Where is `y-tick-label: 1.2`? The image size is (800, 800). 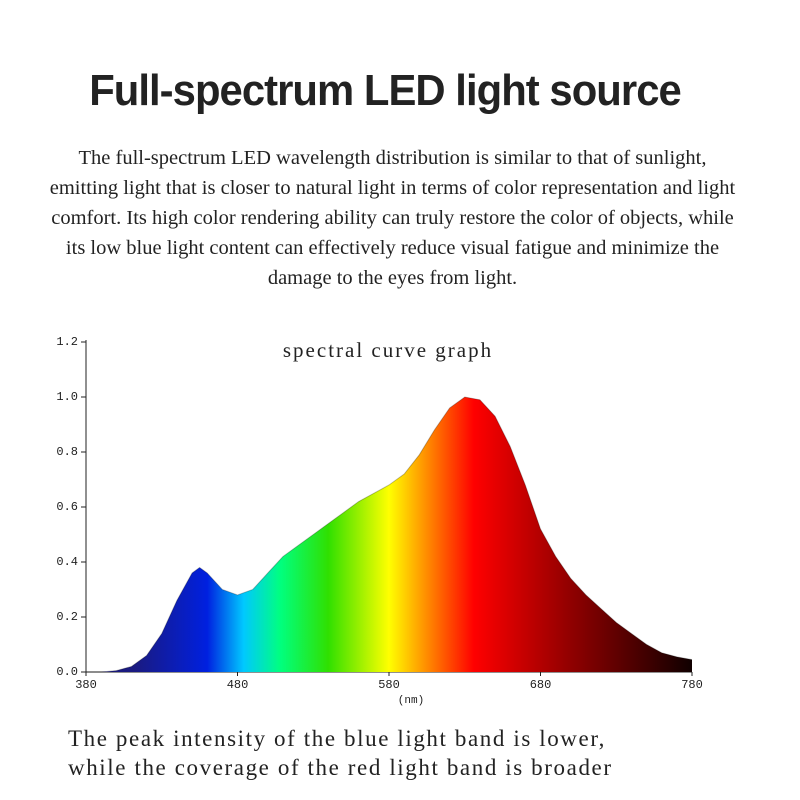 y-tick-label: 1.2 is located at coordinates (67, 342).